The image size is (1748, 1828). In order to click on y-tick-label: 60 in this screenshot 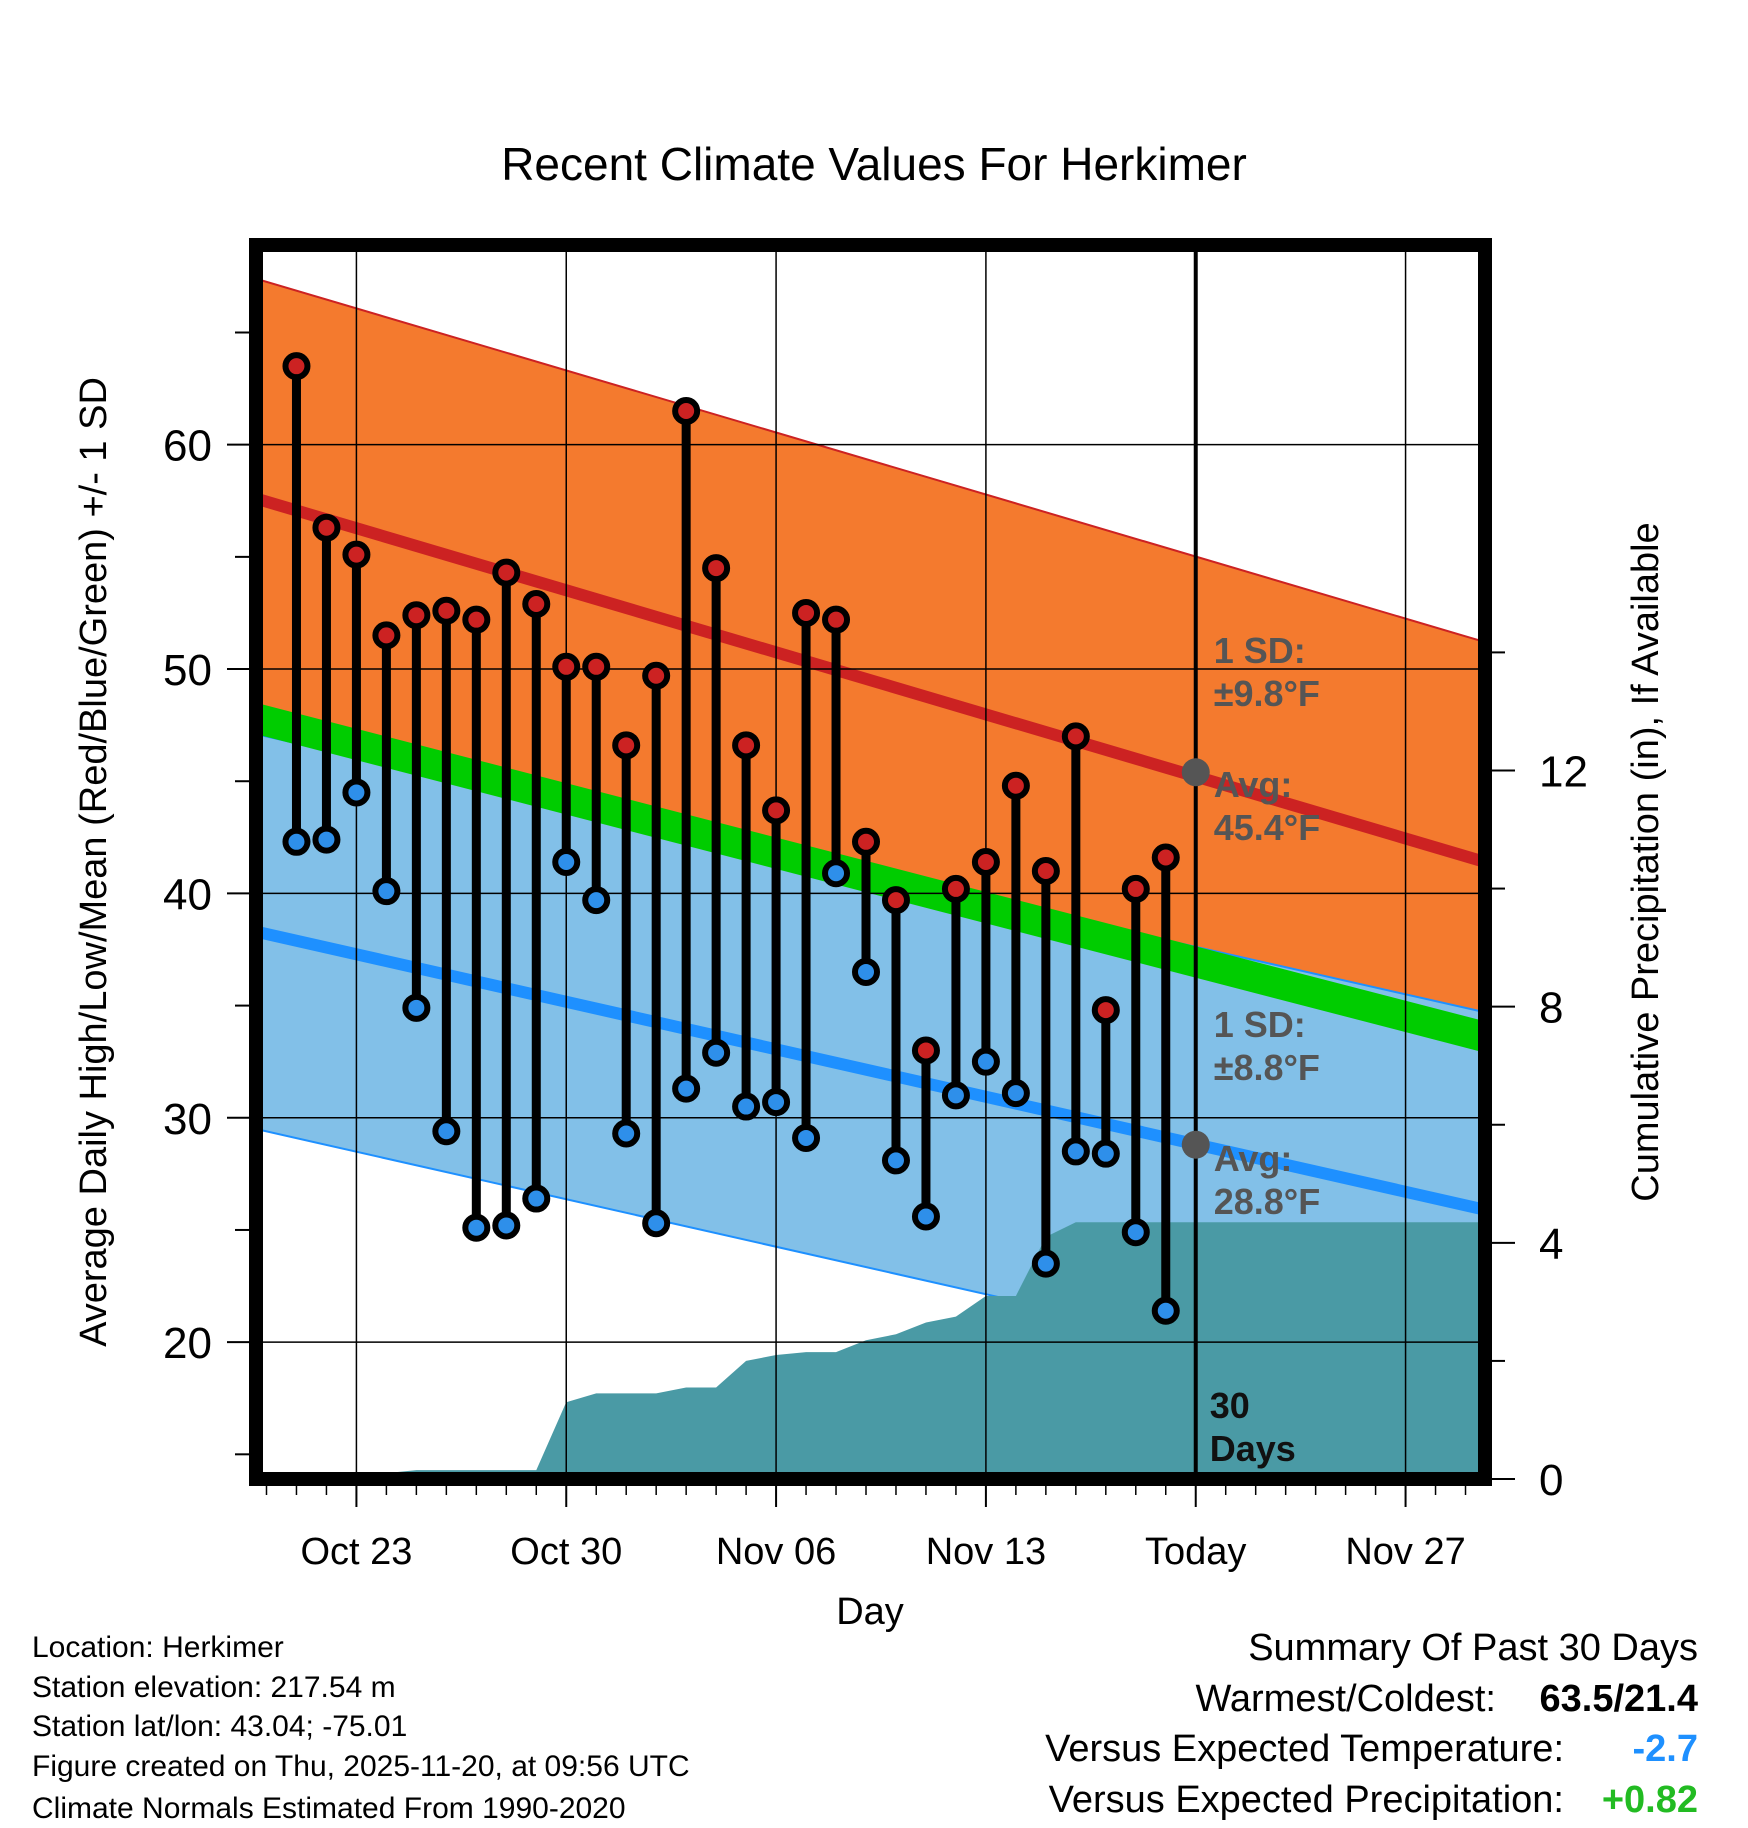, I will do `click(187, 446)`.